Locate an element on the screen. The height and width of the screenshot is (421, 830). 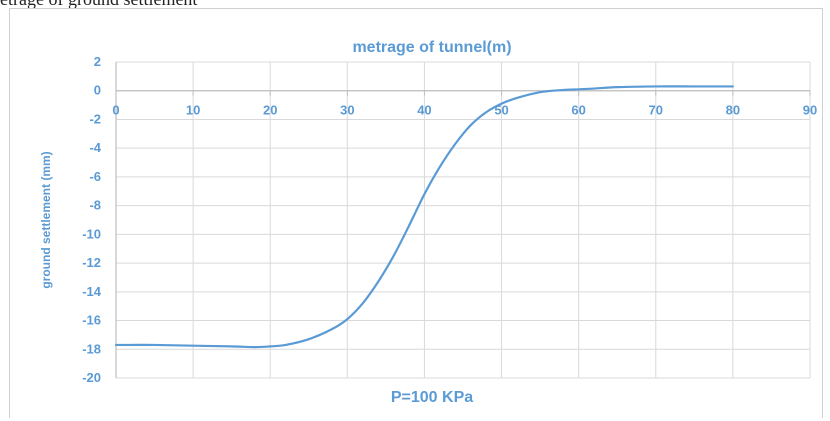
y-tick-label: -16 is located at coordinates (91, 320).